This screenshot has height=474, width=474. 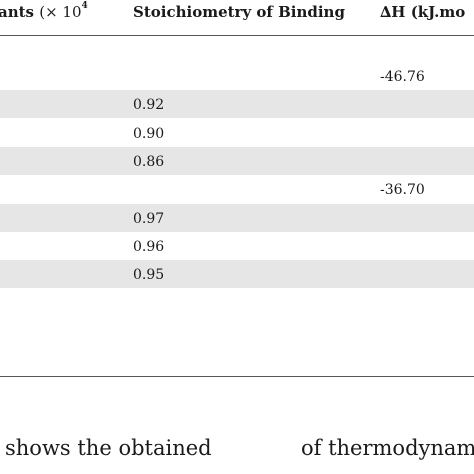 I want to click on header-rule, so click(x=237, y=35).